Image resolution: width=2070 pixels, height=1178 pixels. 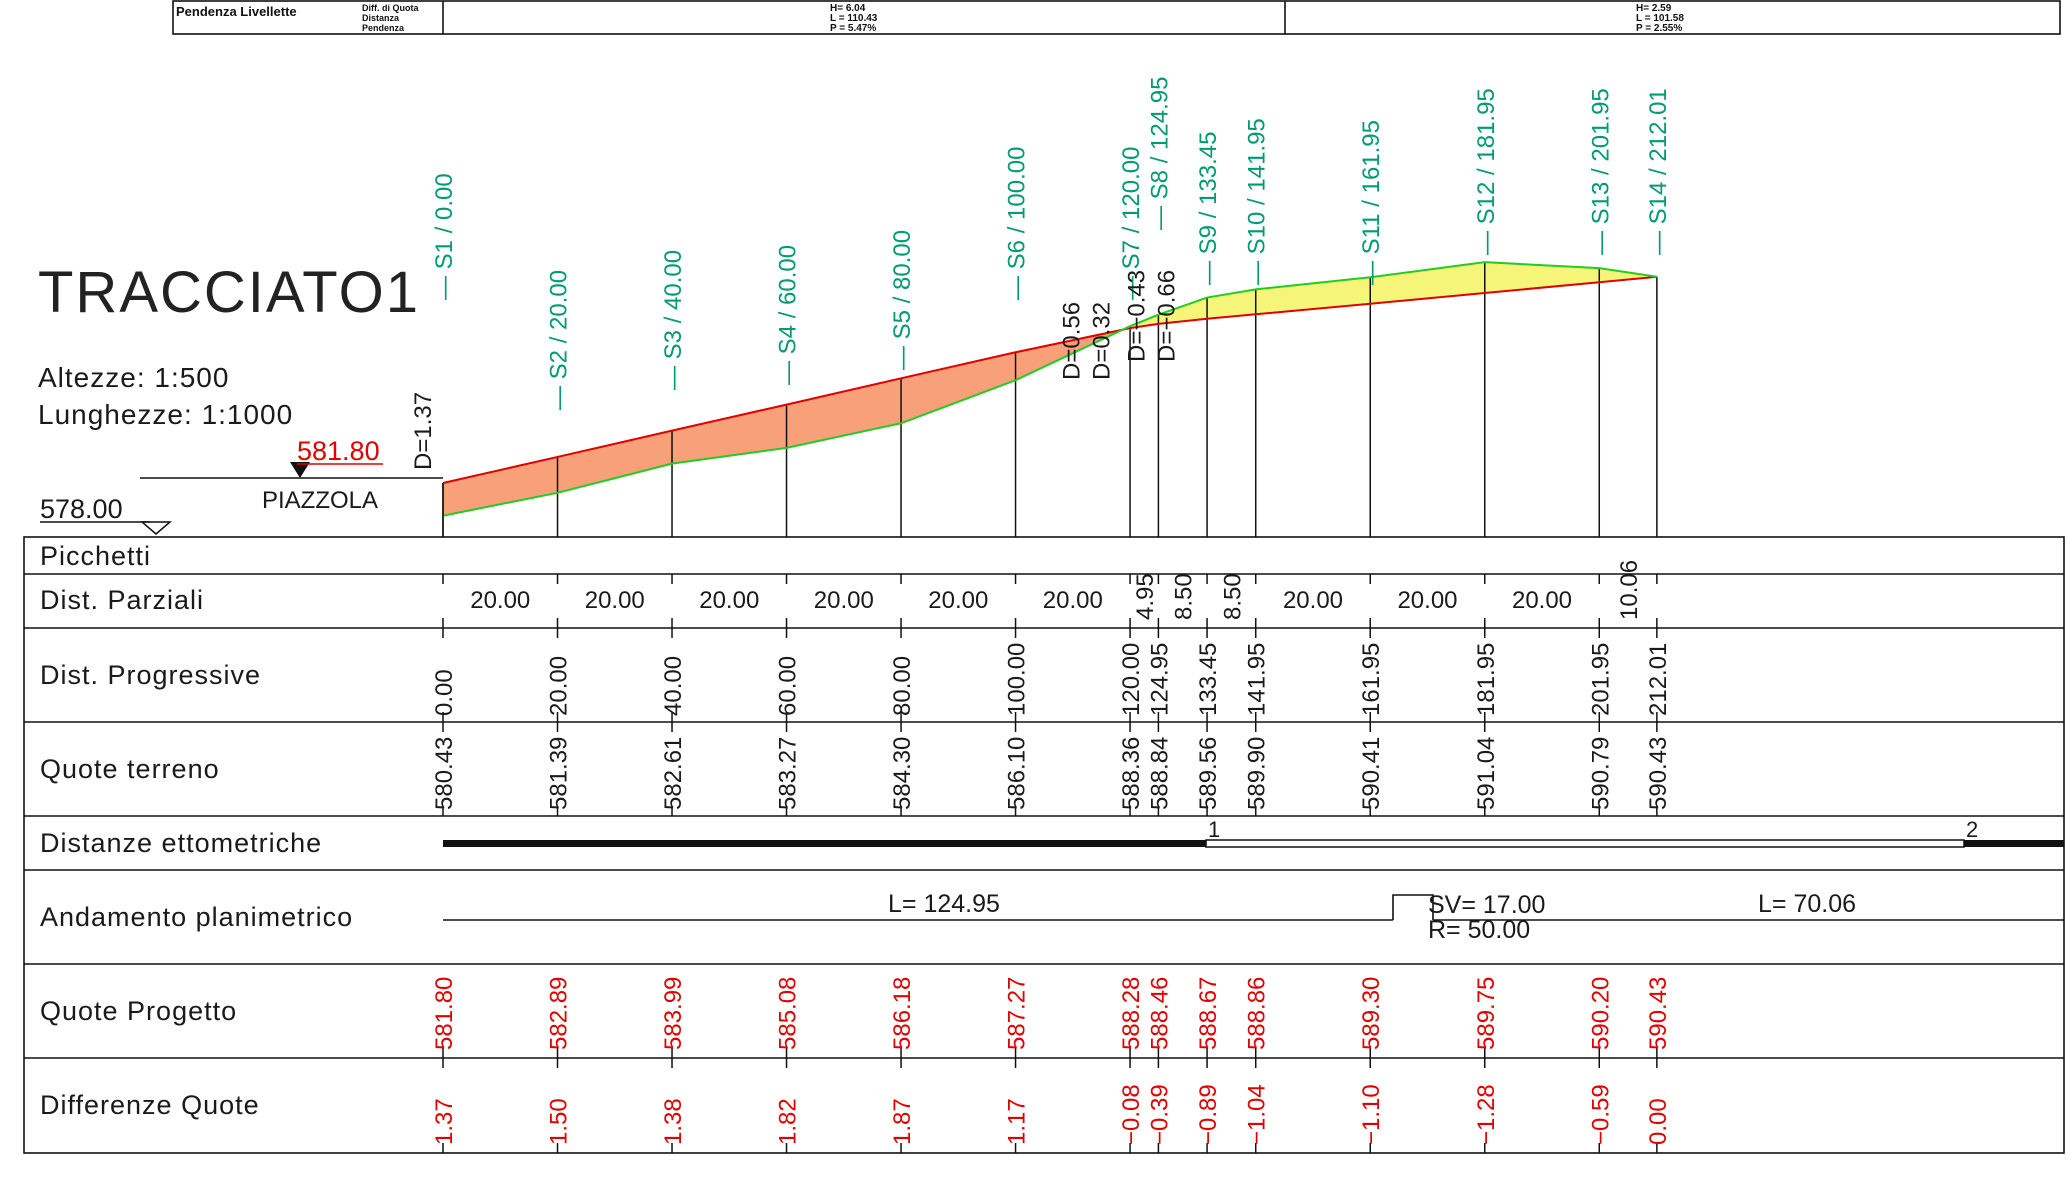 I want to click on planimetric-curve-sv: SV= 17.00, so click(x=1486, y=905).